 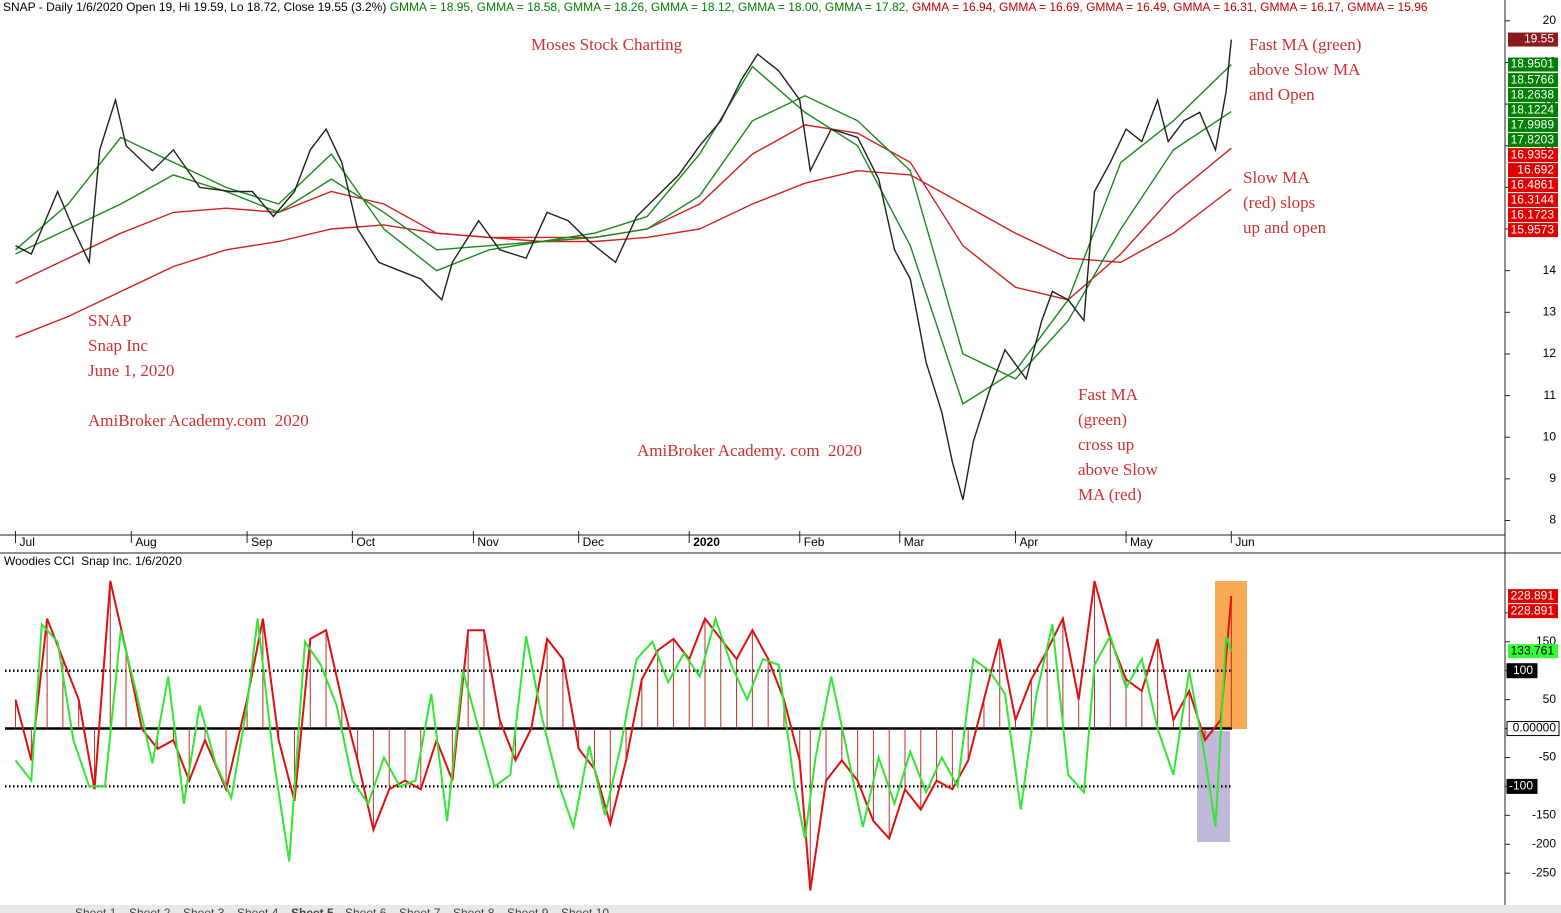 What do you see at coordinates (868, 7) in the screenshot?
I see `header-segment: GMMA = 17.82,` at bounding box center [868, 7].